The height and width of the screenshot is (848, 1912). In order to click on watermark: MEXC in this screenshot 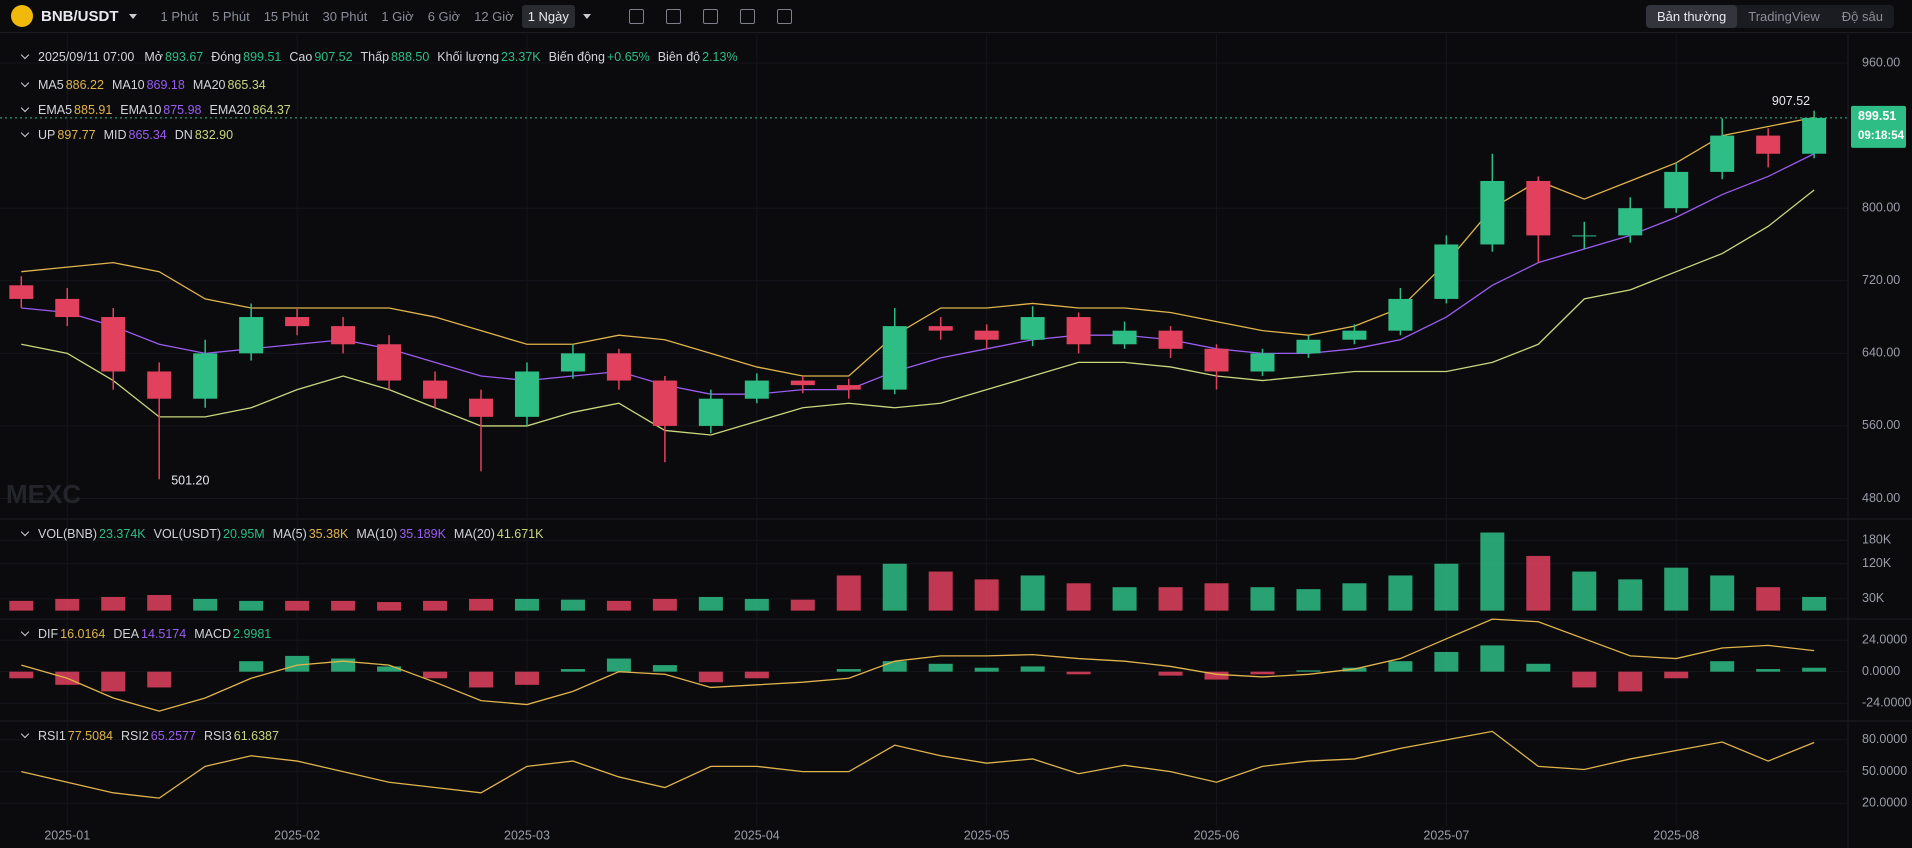, I will do `click(43, 494)`.